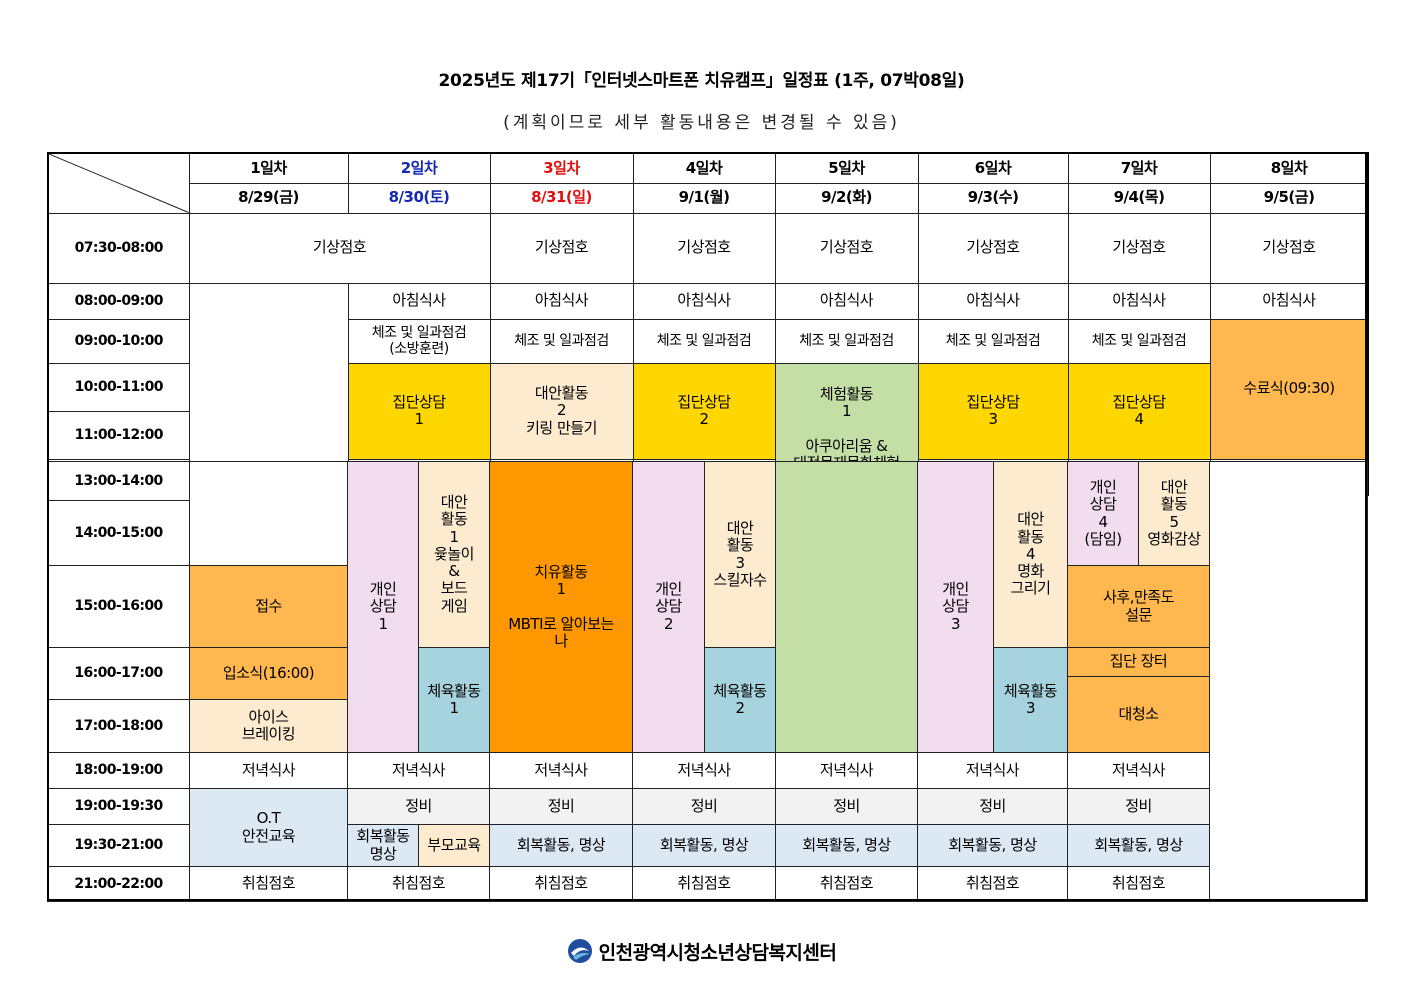 This screenshot has width=1403, height=992. I want to click on day-header: 1일차, so click(268, 168).